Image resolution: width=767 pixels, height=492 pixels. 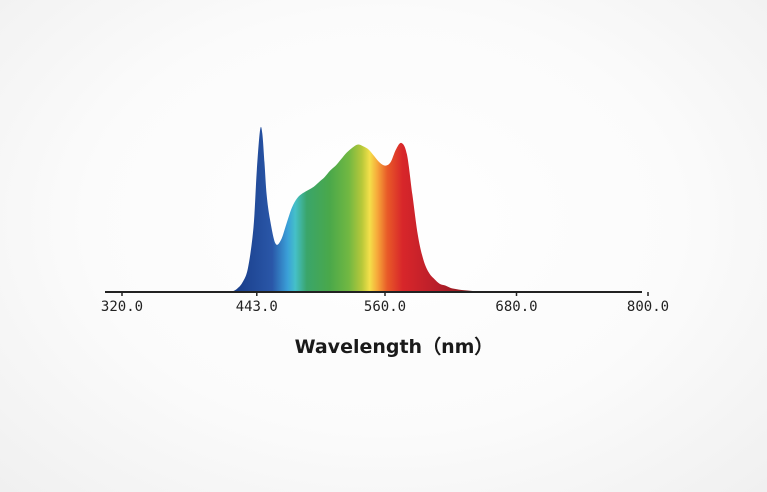 What do you see at coordinates (385, 209) in the screenshot?
I see `spectrum-area` at bounding box center [385, 209].